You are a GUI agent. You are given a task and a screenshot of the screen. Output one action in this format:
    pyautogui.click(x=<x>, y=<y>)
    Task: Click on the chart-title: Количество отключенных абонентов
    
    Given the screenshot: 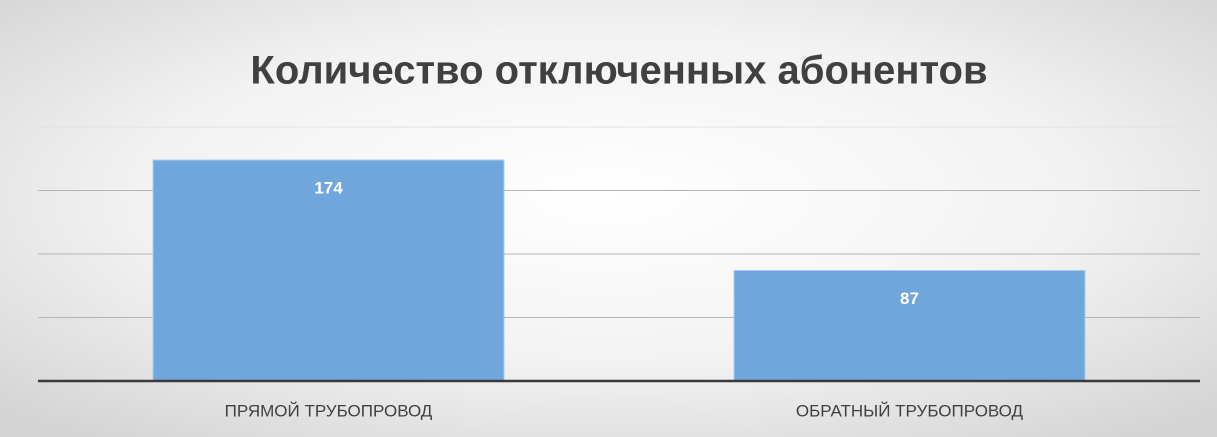 What is the action you would take?
    pyautogui.click(x=618, y=71)
    